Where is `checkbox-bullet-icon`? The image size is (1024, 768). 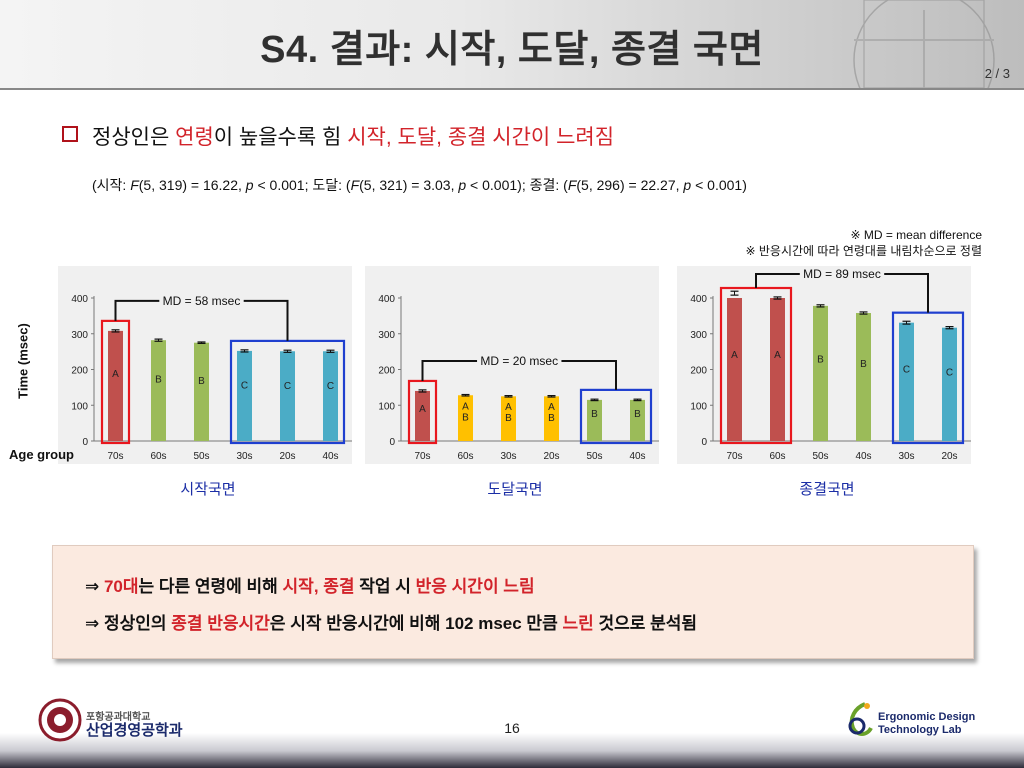 checkbox-bullet-icon is located at coordinates (70, 134).